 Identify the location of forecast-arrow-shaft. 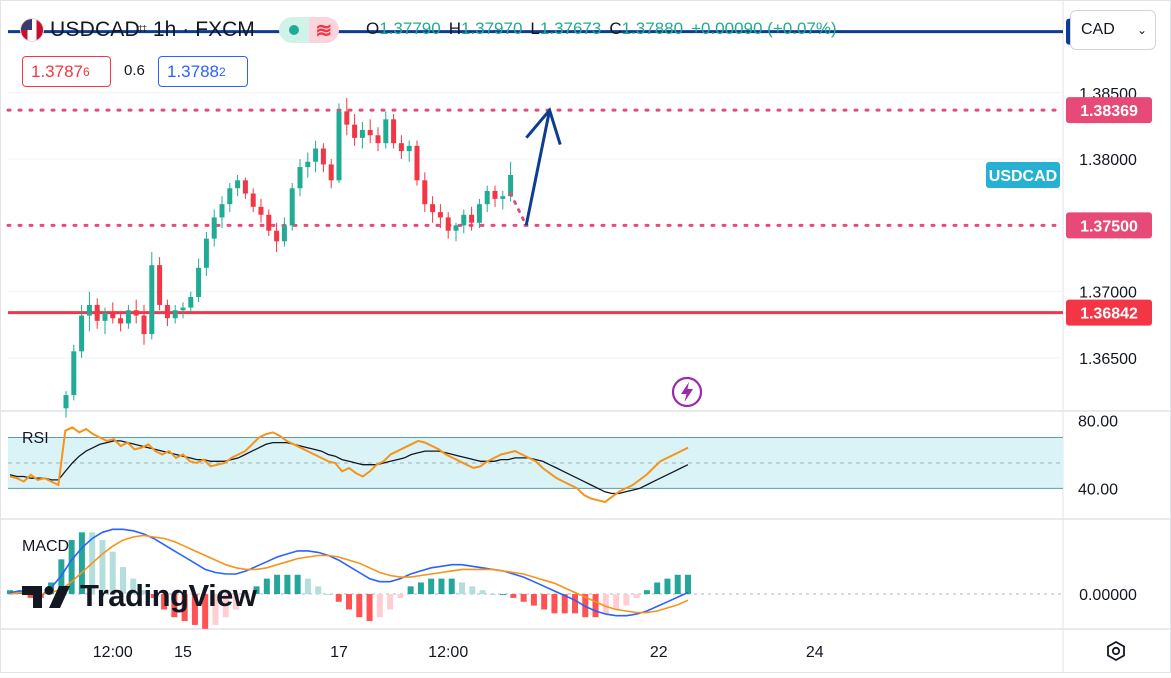
(538, 167).